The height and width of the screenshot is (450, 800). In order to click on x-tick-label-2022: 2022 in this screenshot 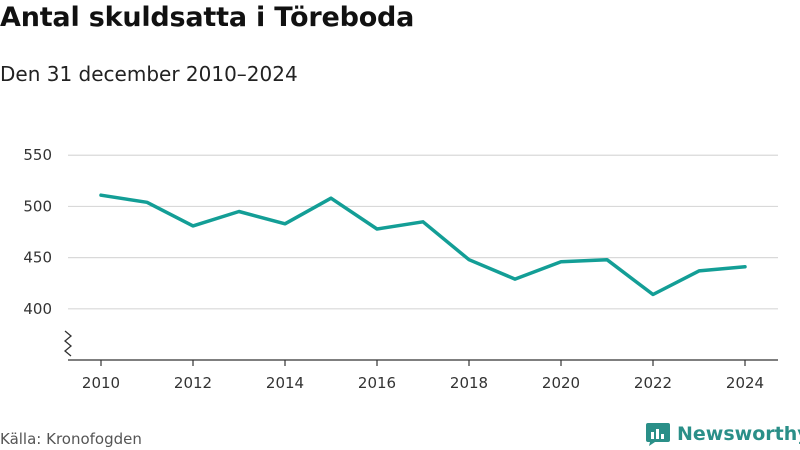, I will do `click(653, 383)`.